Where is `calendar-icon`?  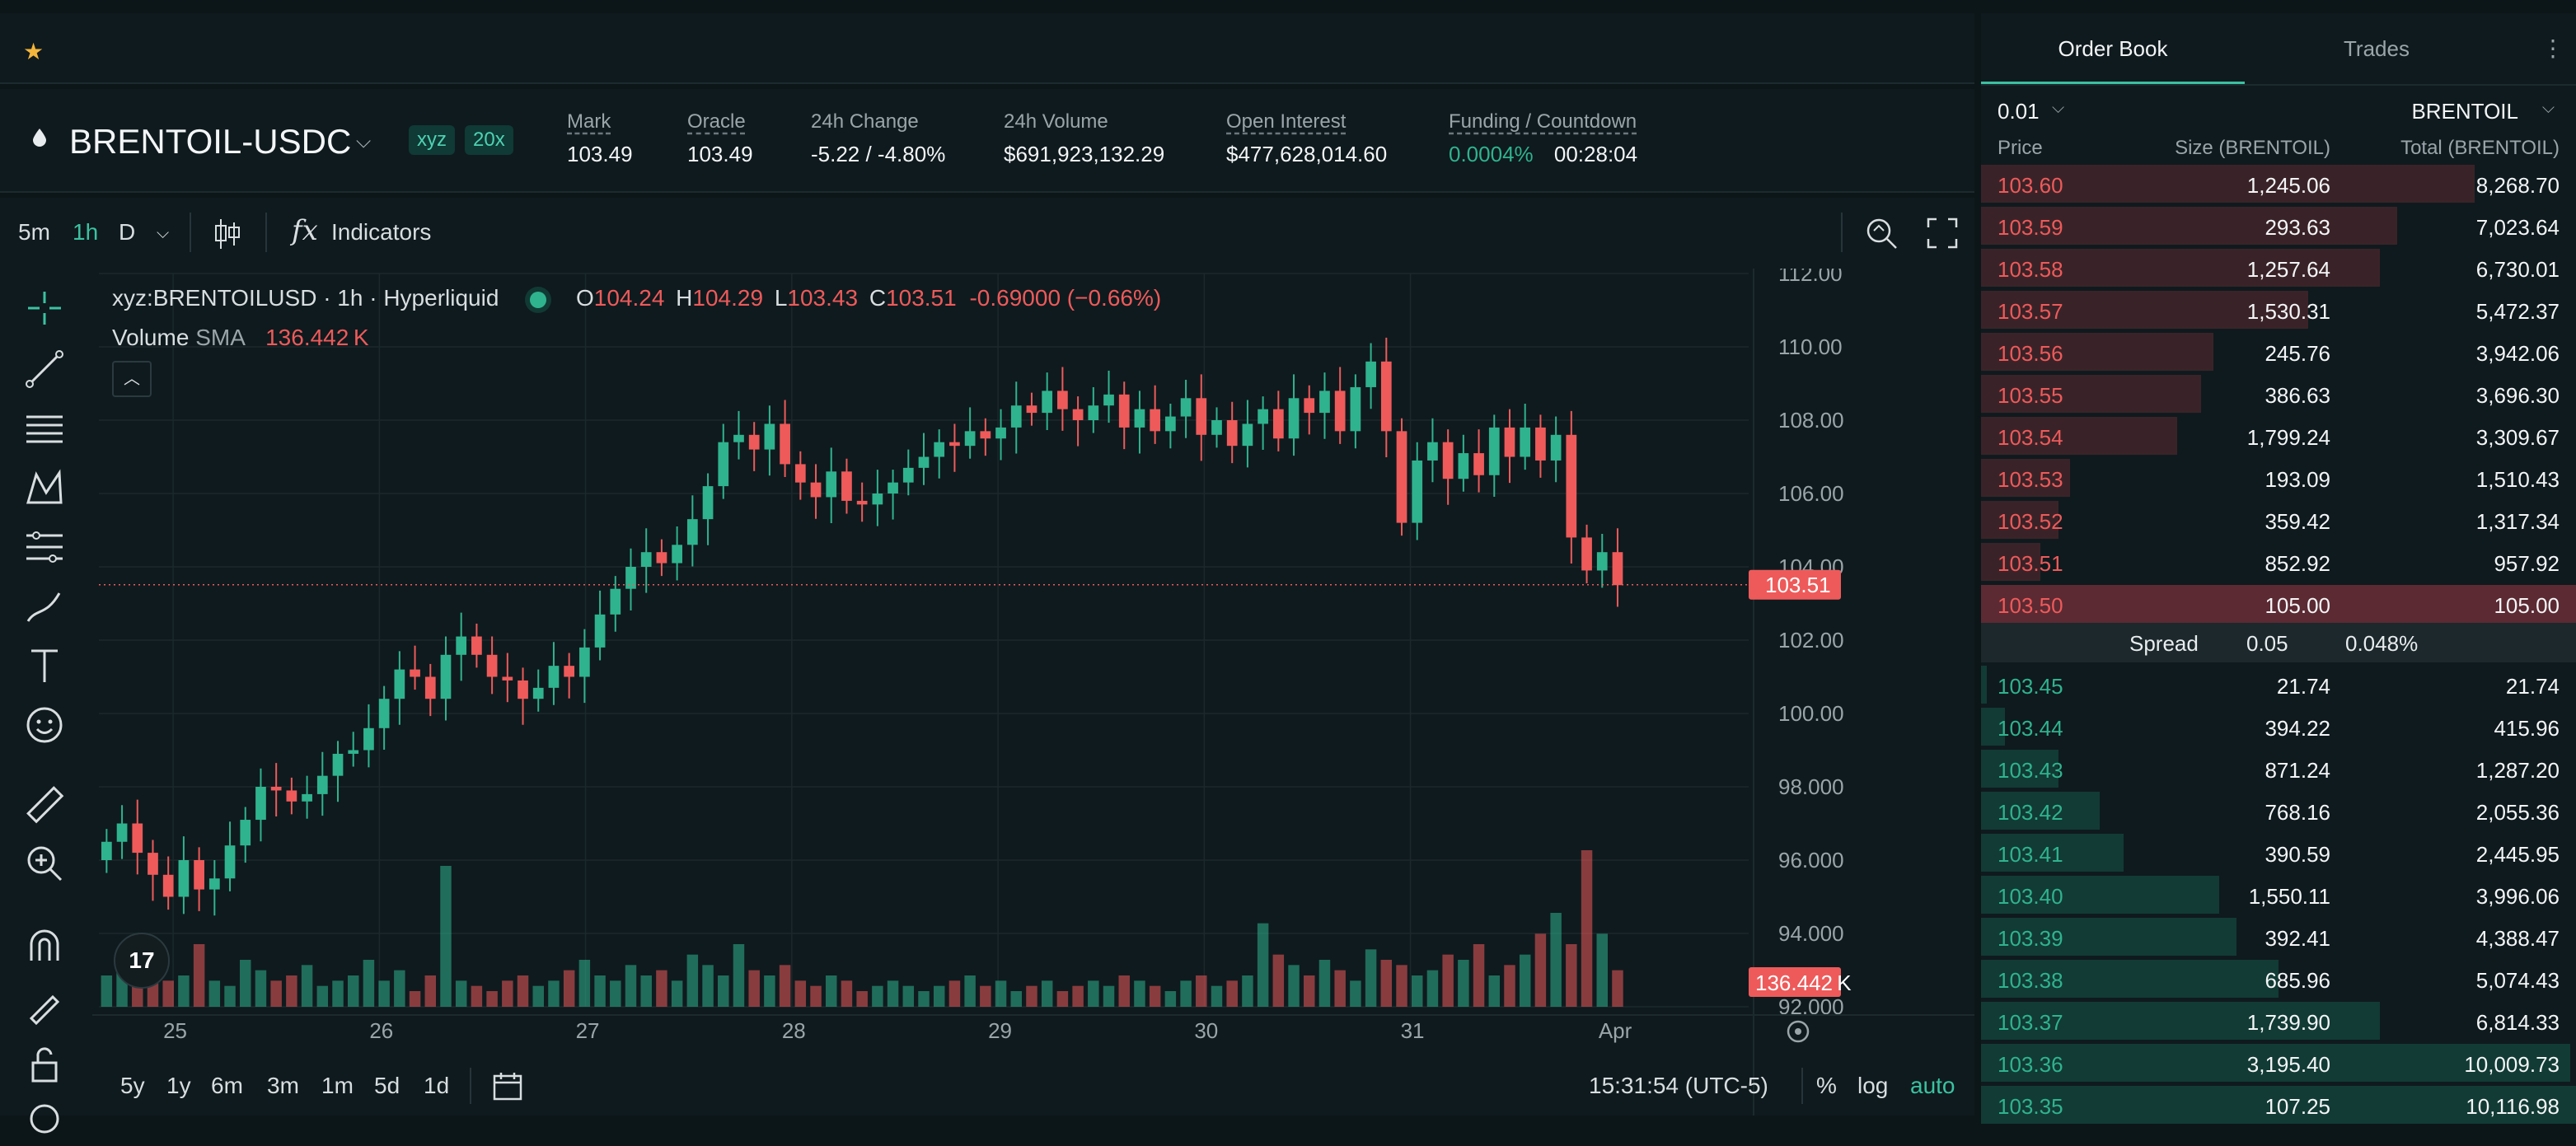 calendar-icon is located at coordinates (507, 1085).